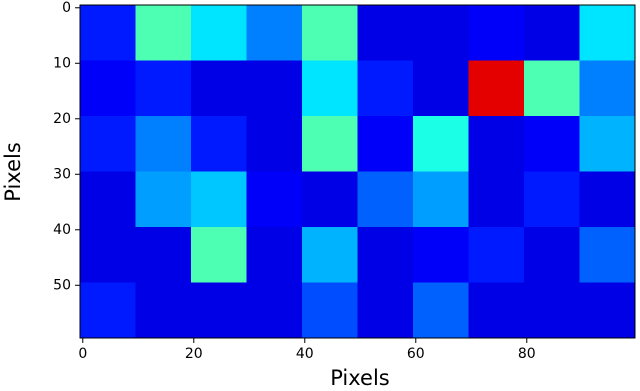 This screenshot has width=640, height=391. Describe the element at coordinates (13, 172) in the screenshot. I see `y-axis-label: Pixels` at that location.